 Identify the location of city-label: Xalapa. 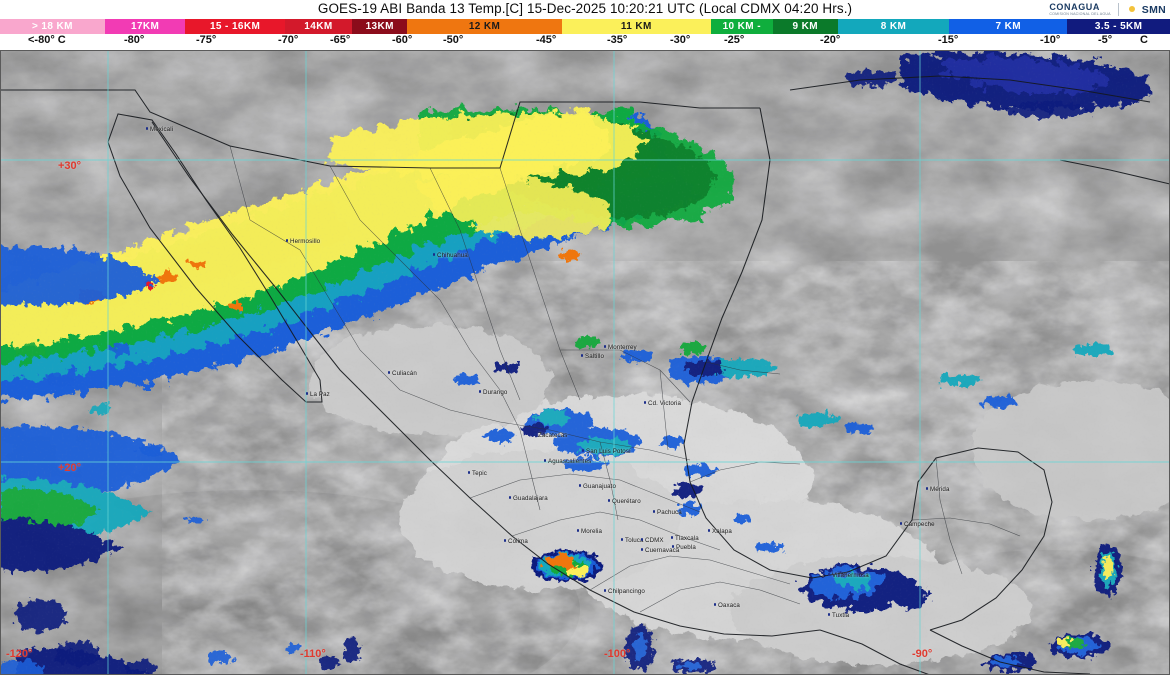
(722, 531).